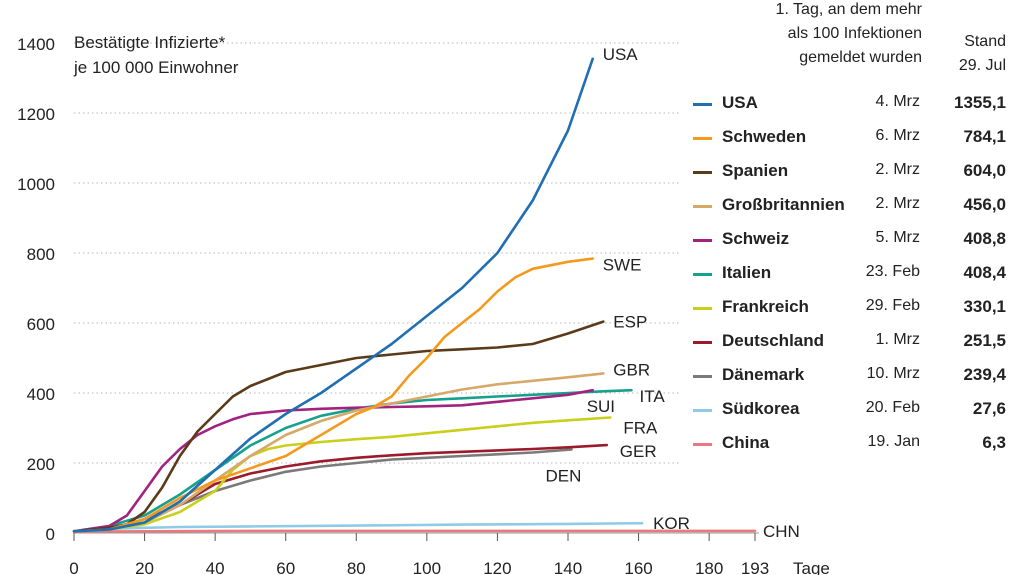 The height and width of the screenshot is (575, 1024). Describe the element at coordinates (638, 567) in the screenshot. I see `x-tick-label: 160` at that location.